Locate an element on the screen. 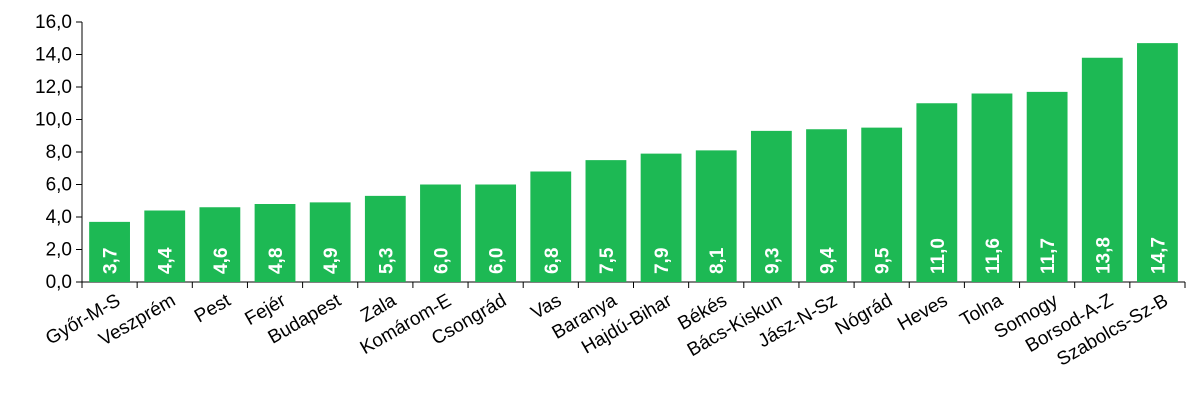 The height and width of the screenshot is (416, 1189). data-label: 11,0 is located at coordinates (938, 256).